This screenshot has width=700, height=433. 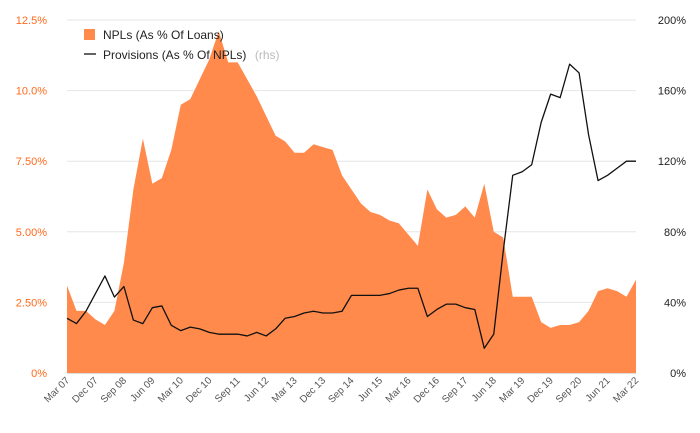 I want to click on left-axis-ticks: 0% 2.50% 5.00% 7.50% 10.0% 12.5%, so click(x=31, y=197).